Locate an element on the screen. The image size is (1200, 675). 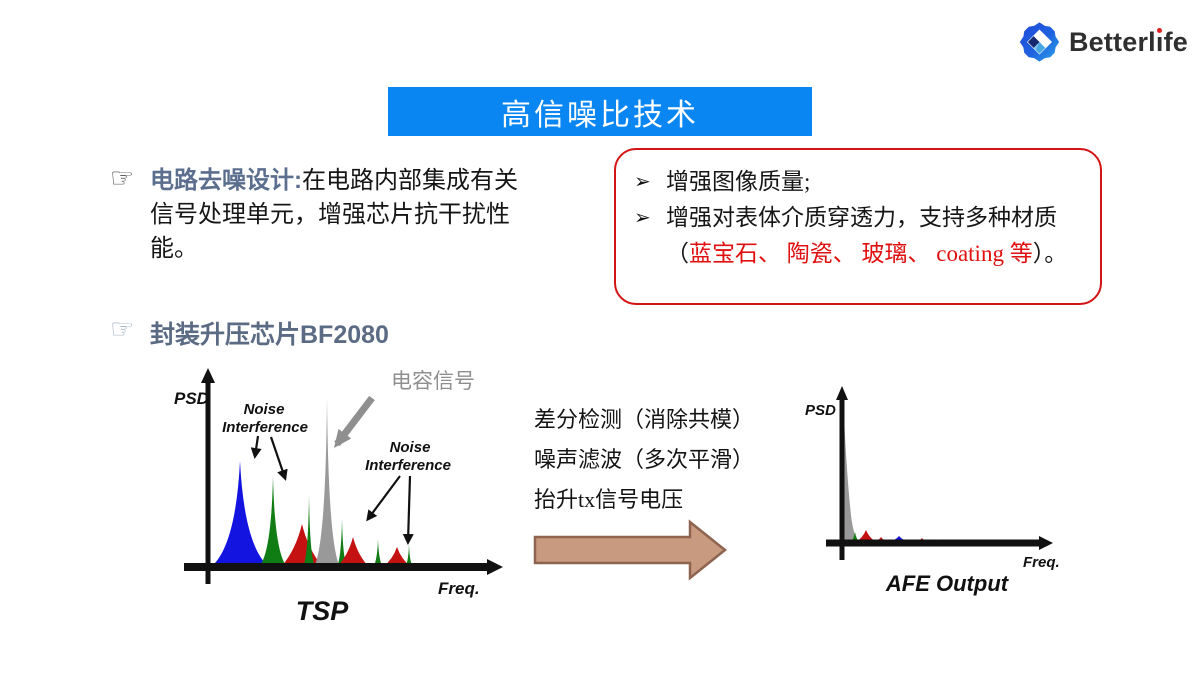
transform-block-arrow-icon is located at coordinates (630, 550).